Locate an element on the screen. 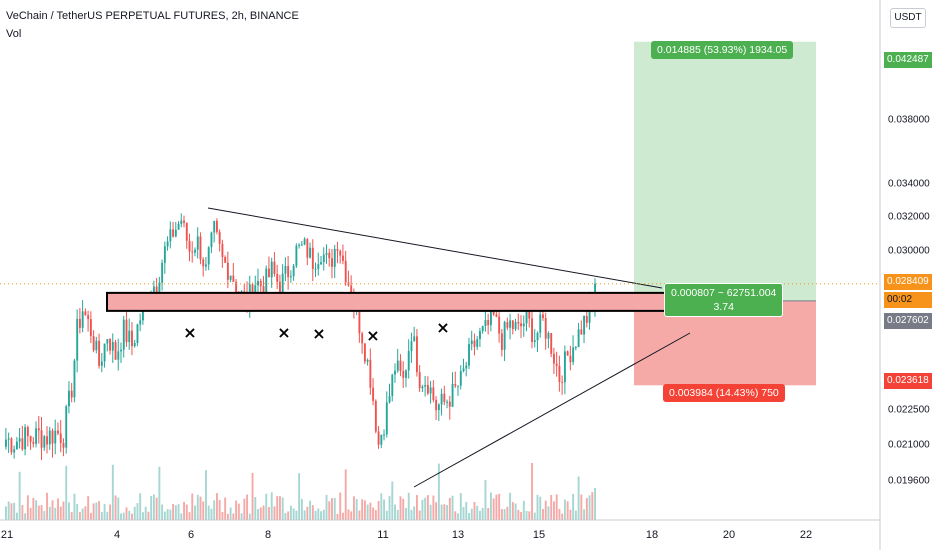 The height and width of the screenshot is (550, 932). position-zones is located at coordinates (725, 213).